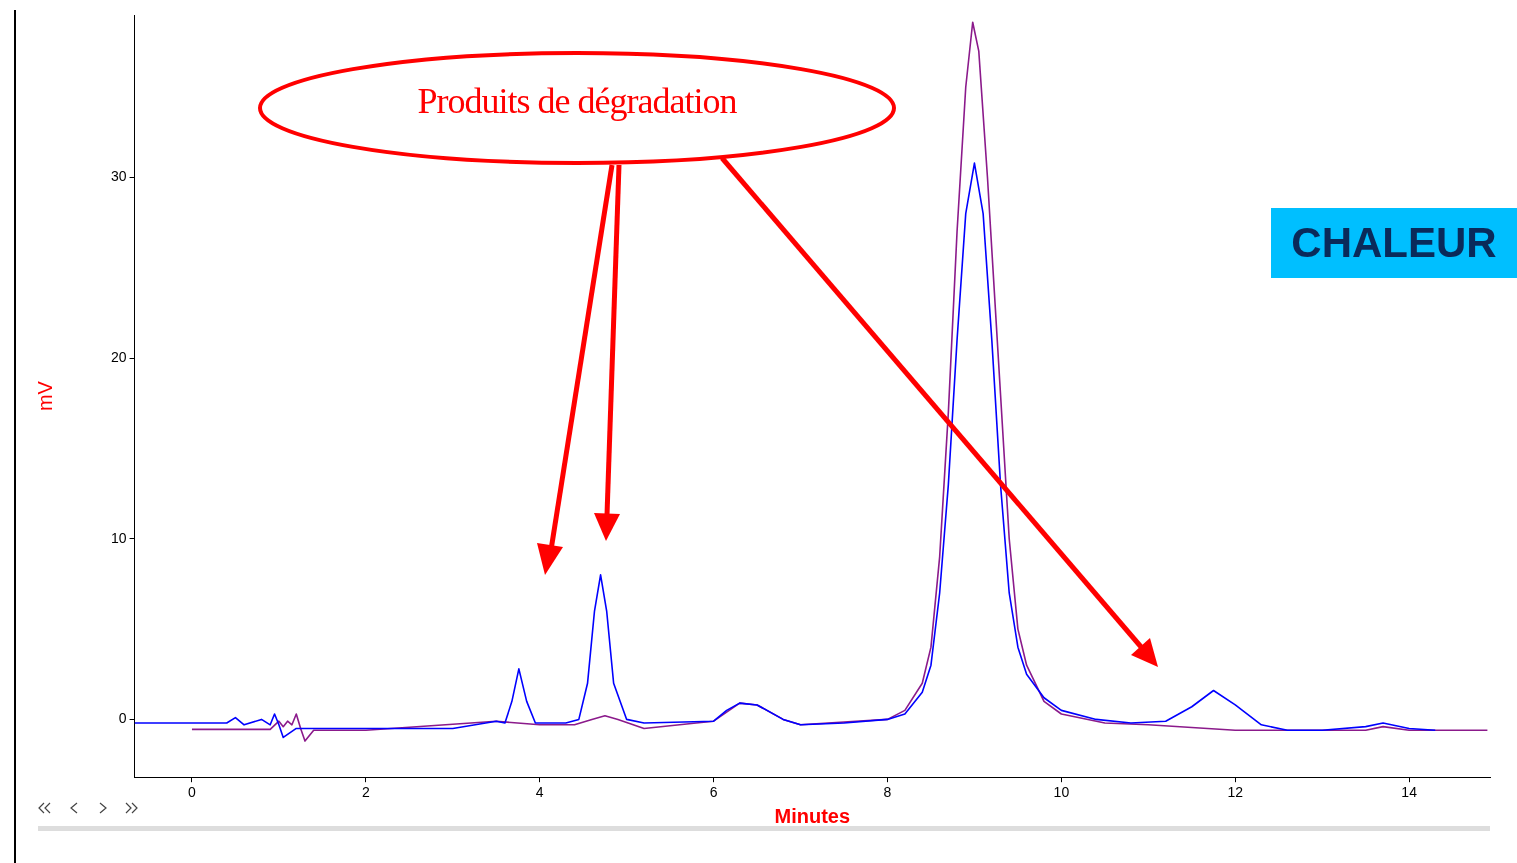  I want to click on y-tick-label: 20, so click(118, 357).